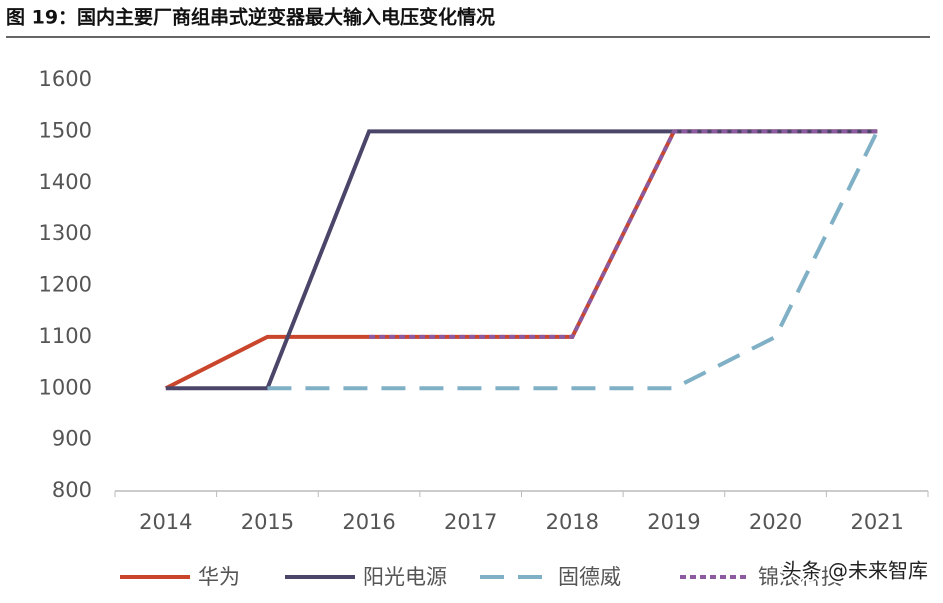 This screenshot has height=603, width=943. What do you see at coordinates (219, 577) in the screenshot?
I see `legend-label: 华为` at bounding box center [219, 577].